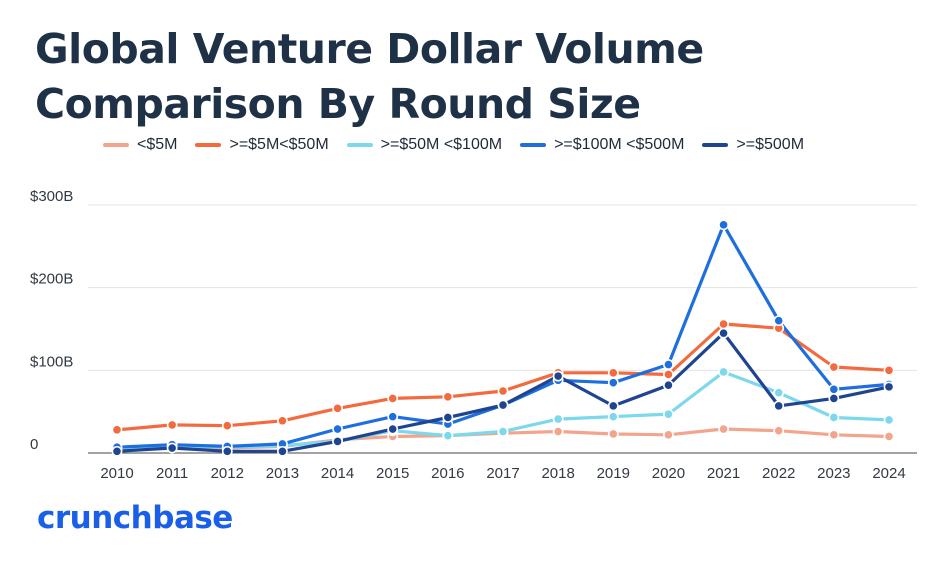 The image size is (945, 578). Describe the element at coordinates (172, 473) in the screenshot. I see `x-tick-label: 2011` at that location.